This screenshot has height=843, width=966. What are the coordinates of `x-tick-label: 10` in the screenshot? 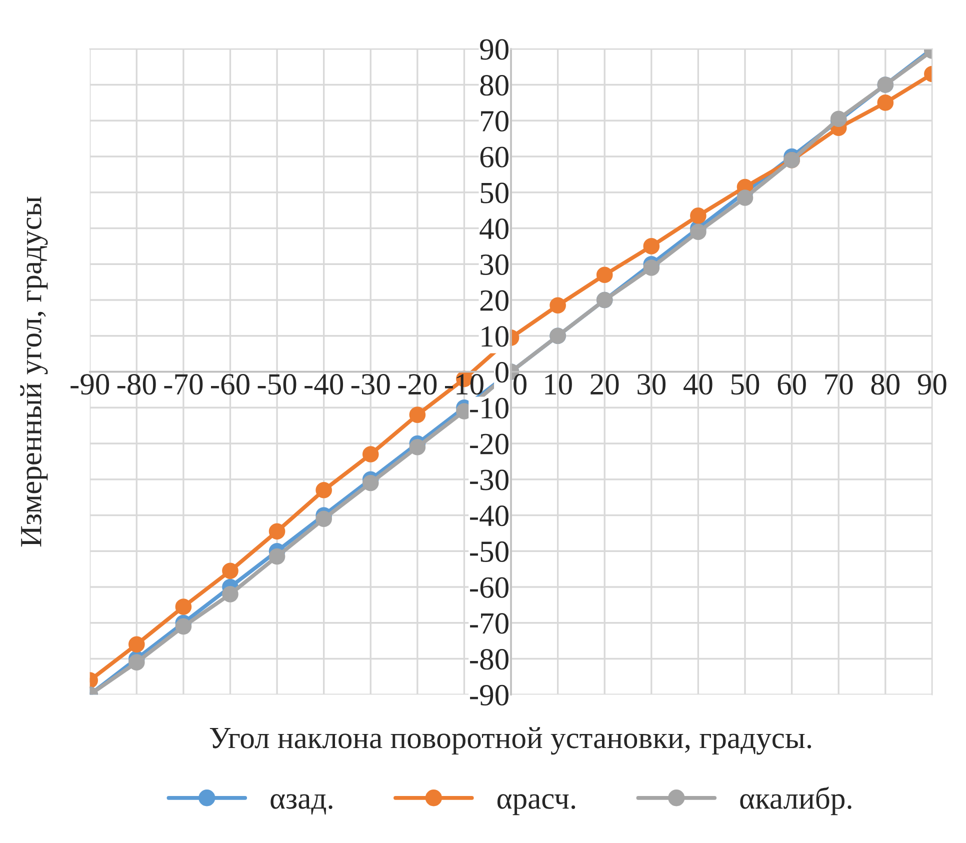 It's located at (558, 384).